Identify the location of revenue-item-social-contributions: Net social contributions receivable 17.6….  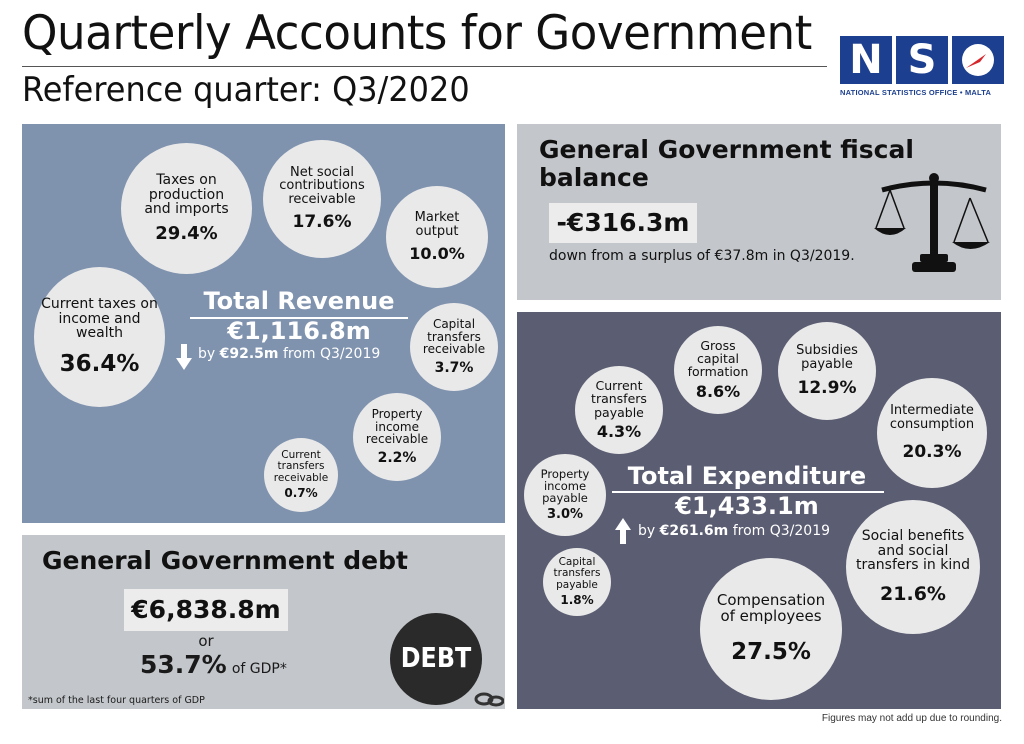
(322, 199).